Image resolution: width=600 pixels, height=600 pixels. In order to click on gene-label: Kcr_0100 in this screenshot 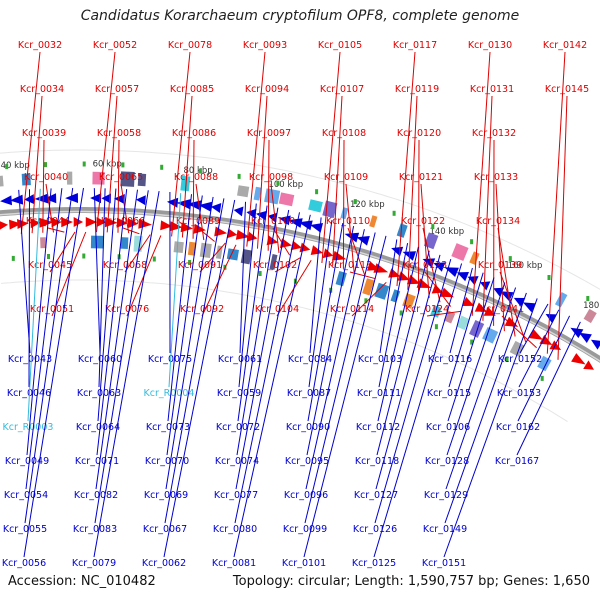, I will do `click(273, 221)`.